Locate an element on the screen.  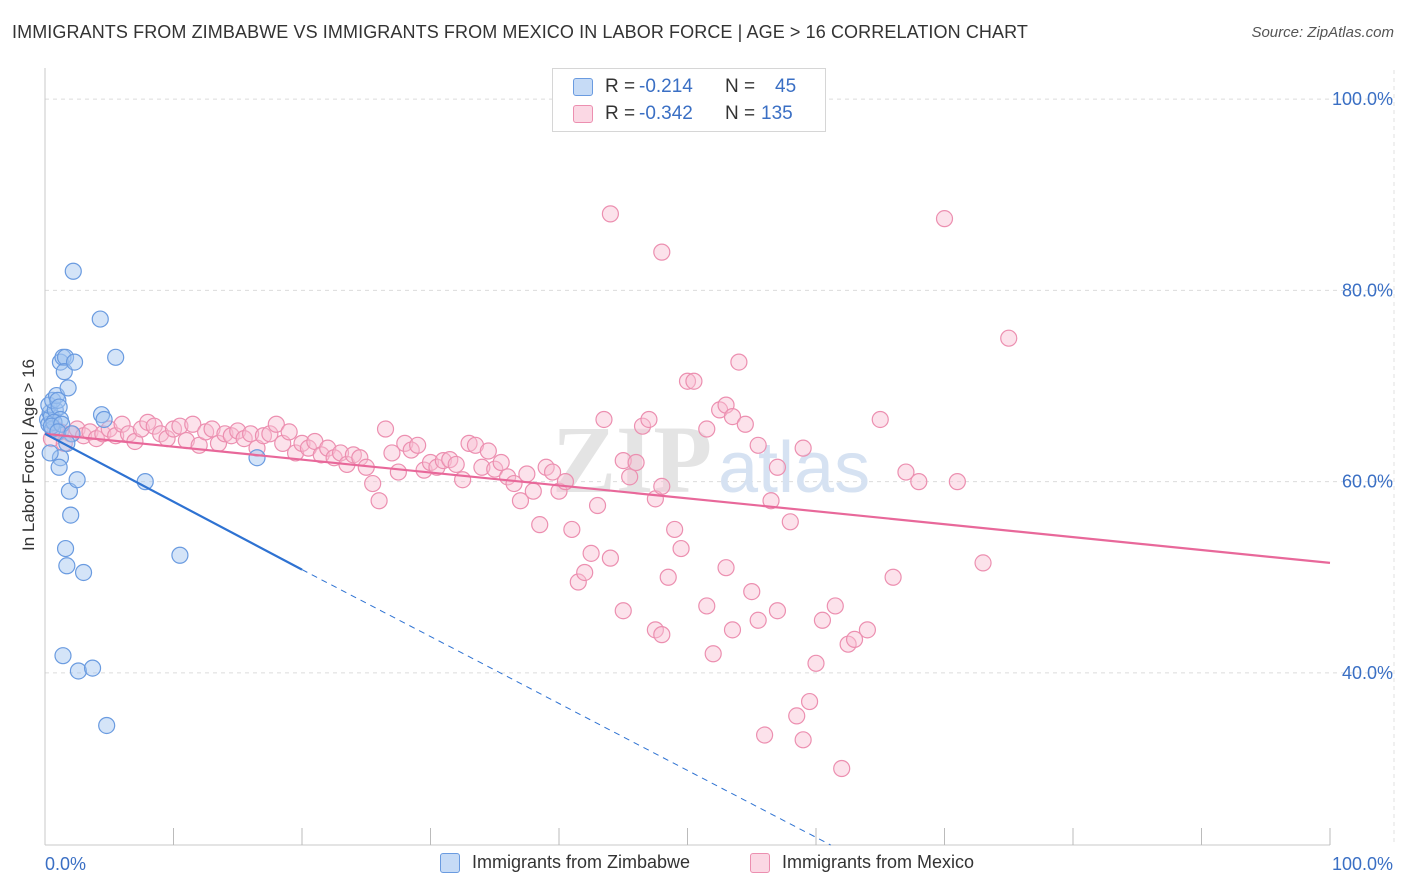
legend-label-mexico: Immigrants from Mexico is located at coordinates (878, 862).